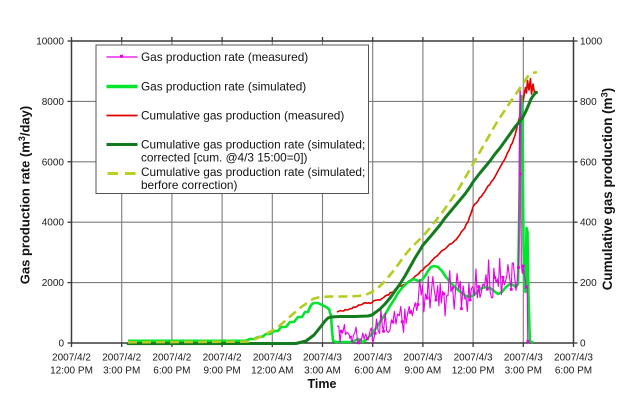  What do you see at coordinates (25, 195) in the screenshot?
I see `svg-text: Gas production rate (m3/day)` at bounding box center [25, 195].